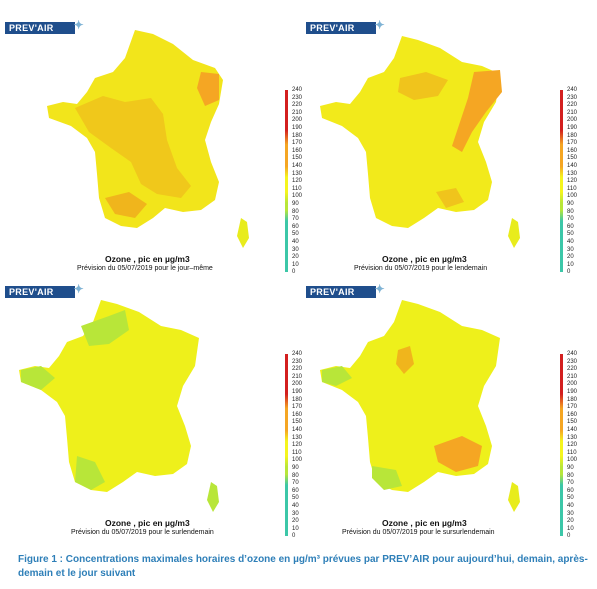  I want to click on corsica, so click(243, 233).